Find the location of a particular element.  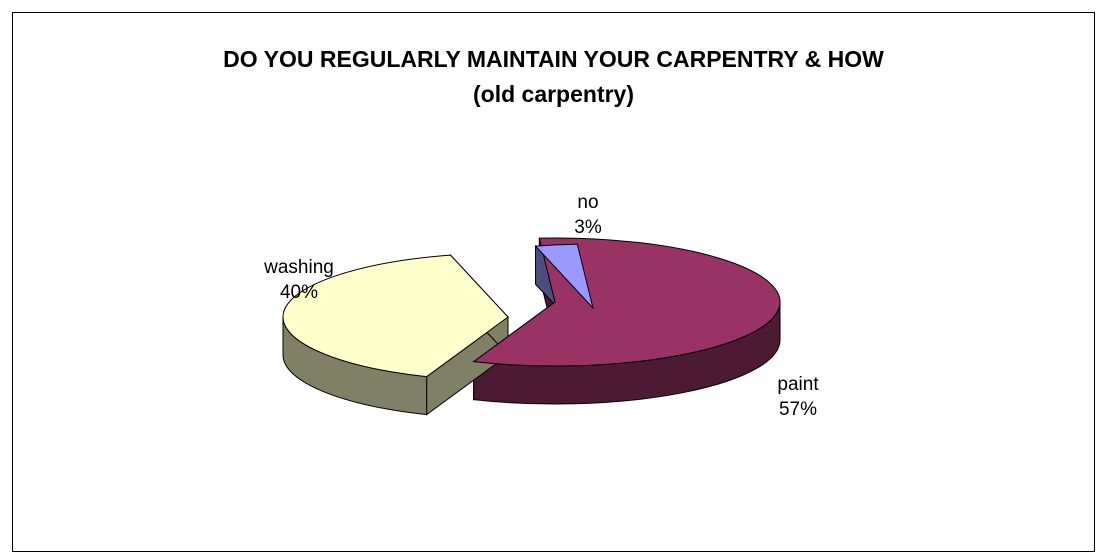

pie-slice-washing is located at coordinates (395, 316).